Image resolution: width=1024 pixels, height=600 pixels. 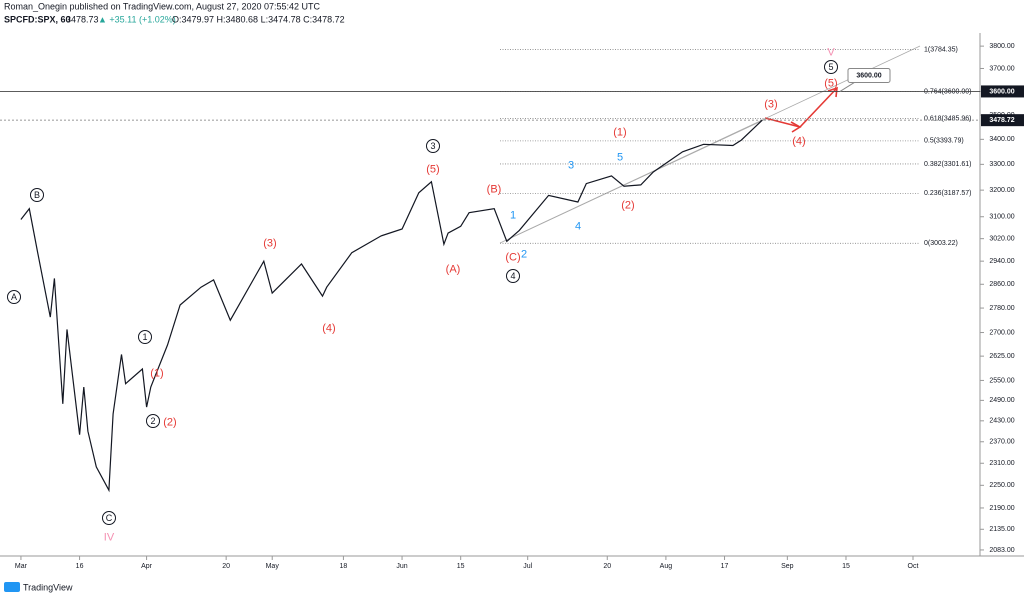 What do you see at coordinates (37, 19) in the screenshot?
I see `symbol: SPCFD:SPX, 60` at bounding box center [37, 19].